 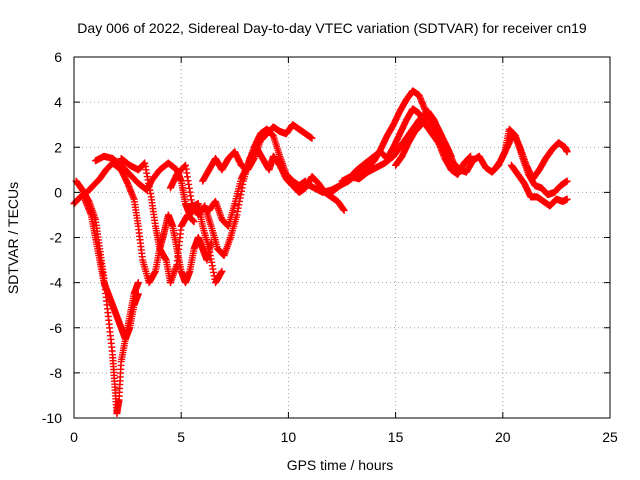 I want to click on x-axis-label: GPS time / hours, so click(x=340, y=465).